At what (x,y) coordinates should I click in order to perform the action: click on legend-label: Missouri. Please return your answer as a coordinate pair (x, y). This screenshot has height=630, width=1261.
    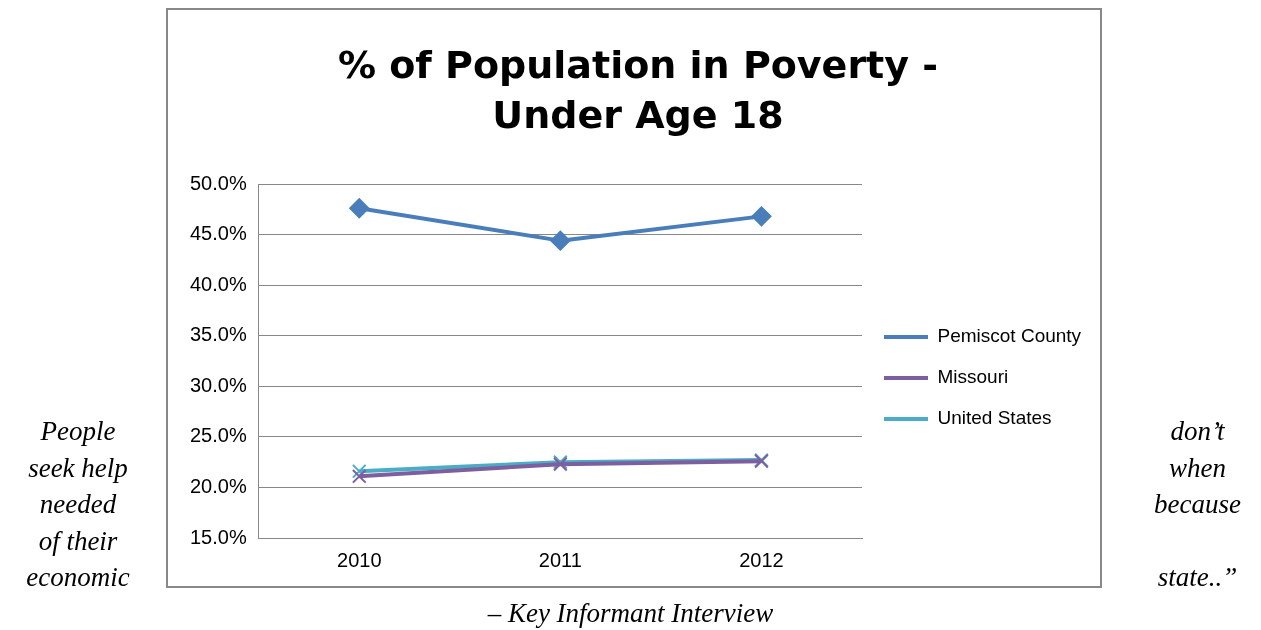
    Looking at the image, I should click on (973, 377).